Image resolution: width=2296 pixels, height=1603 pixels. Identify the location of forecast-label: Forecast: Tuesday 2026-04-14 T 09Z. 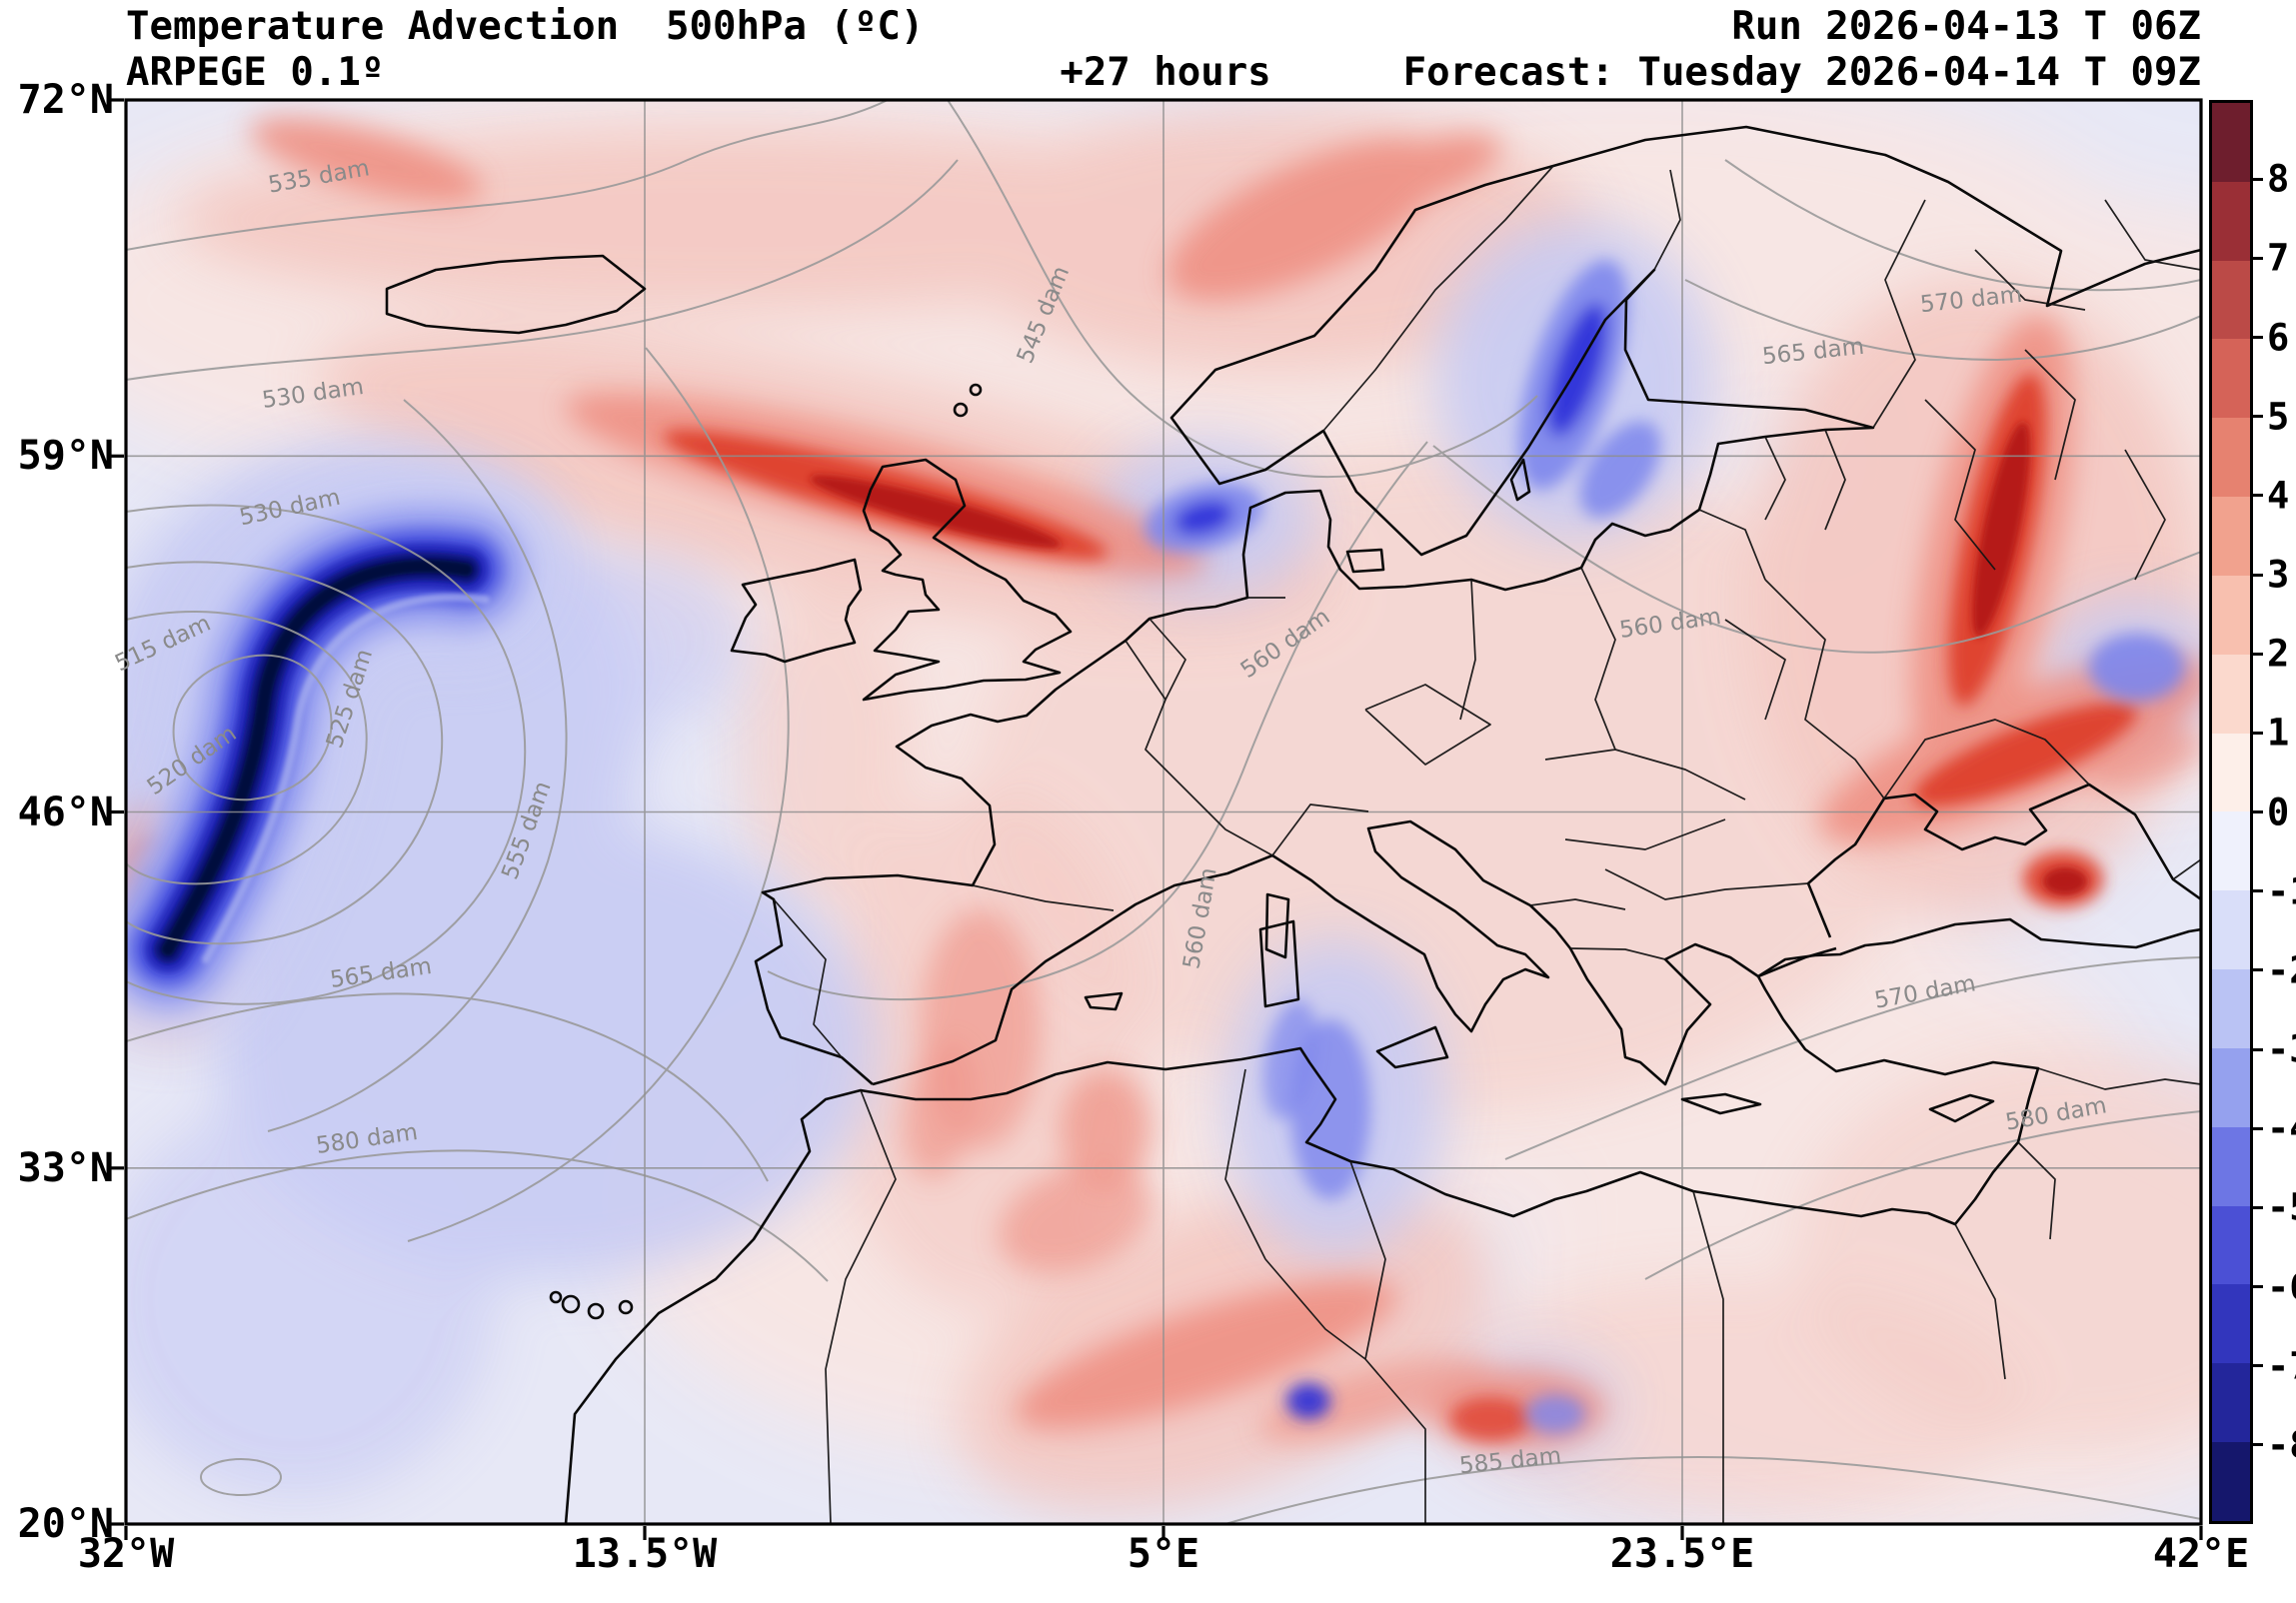
(1802, 72).